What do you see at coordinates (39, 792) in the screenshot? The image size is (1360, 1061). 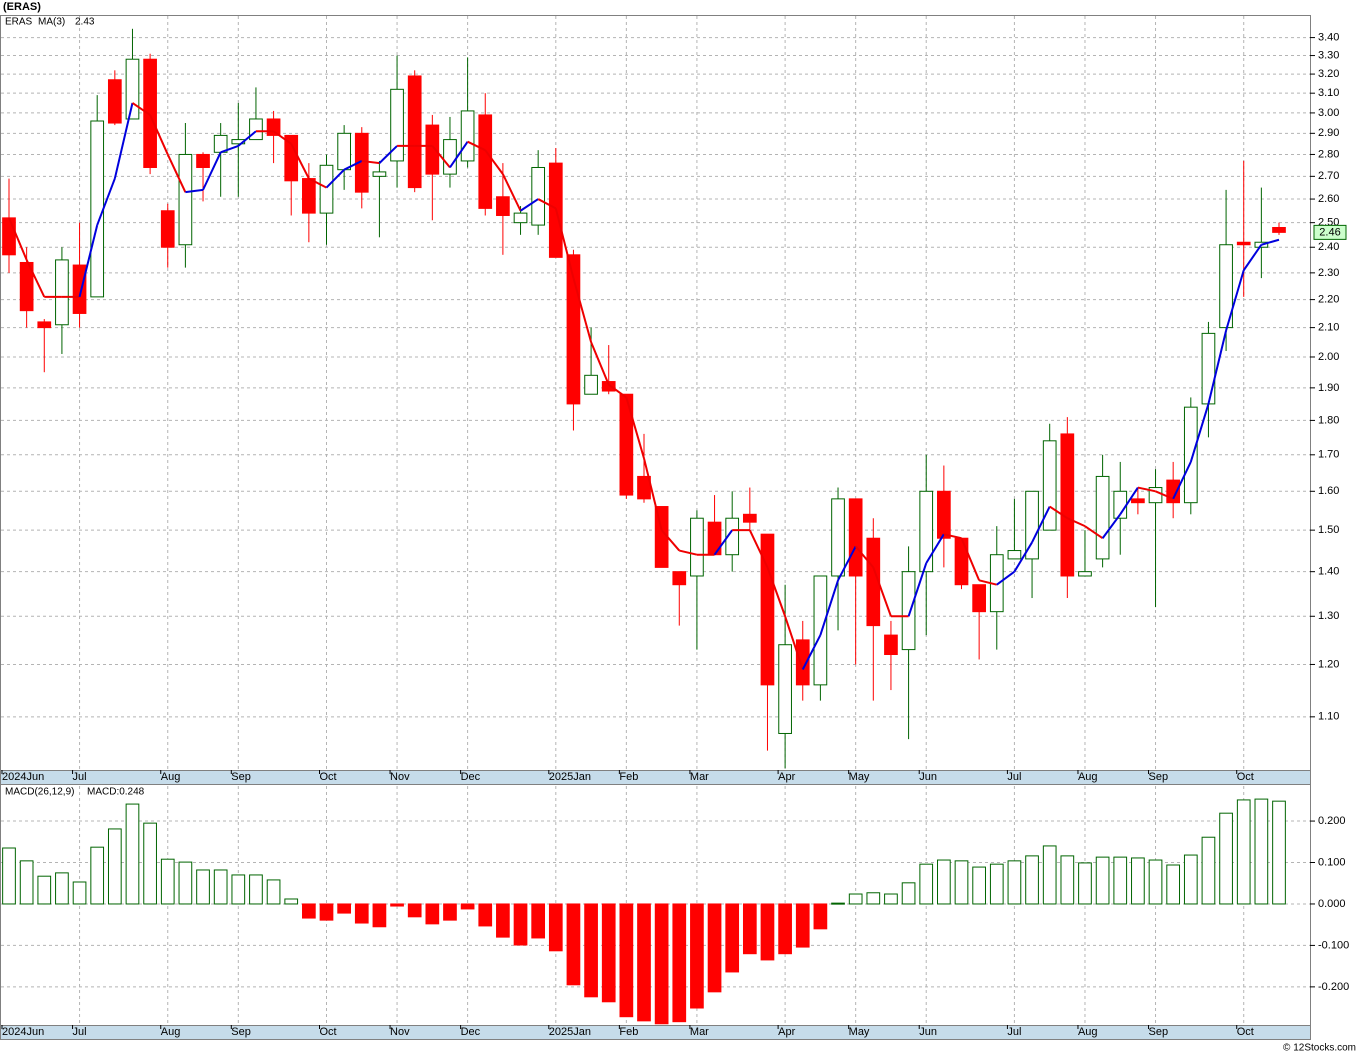 I see `indicator-title: MACD(26,12,9)` at bounding box center [39, 792].